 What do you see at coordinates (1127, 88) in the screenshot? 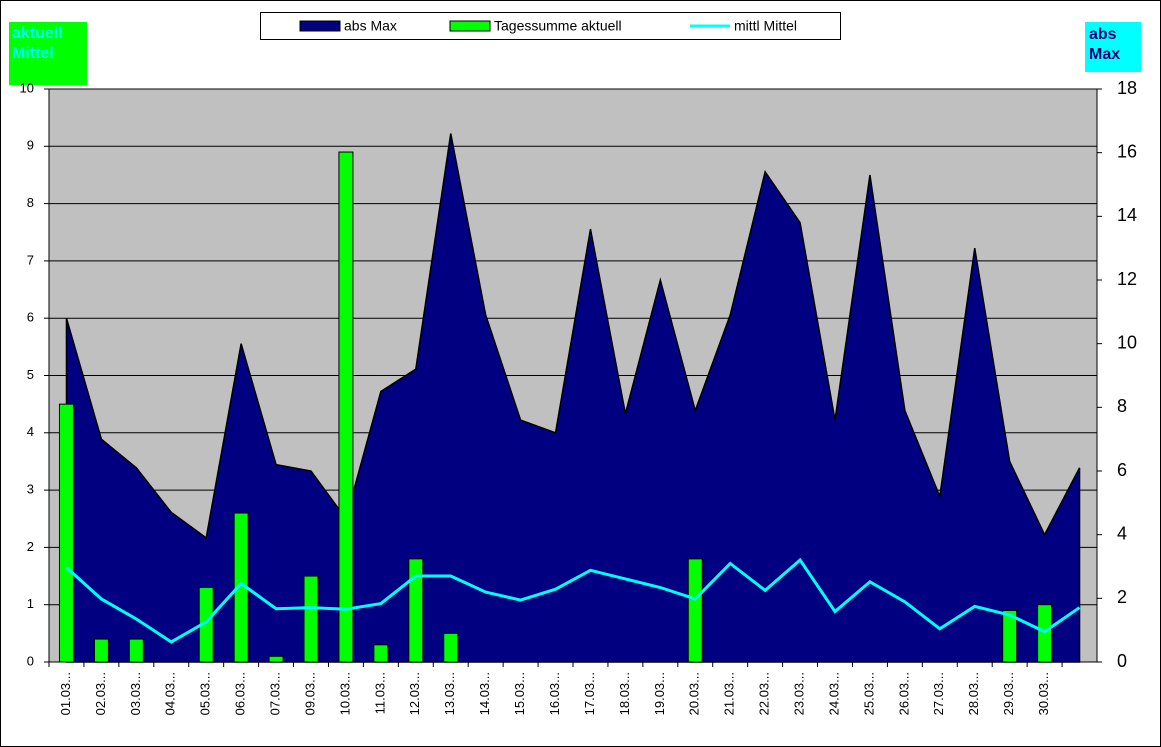
I see `y2-tick-label: 18` at bounding box center [1127, 88].